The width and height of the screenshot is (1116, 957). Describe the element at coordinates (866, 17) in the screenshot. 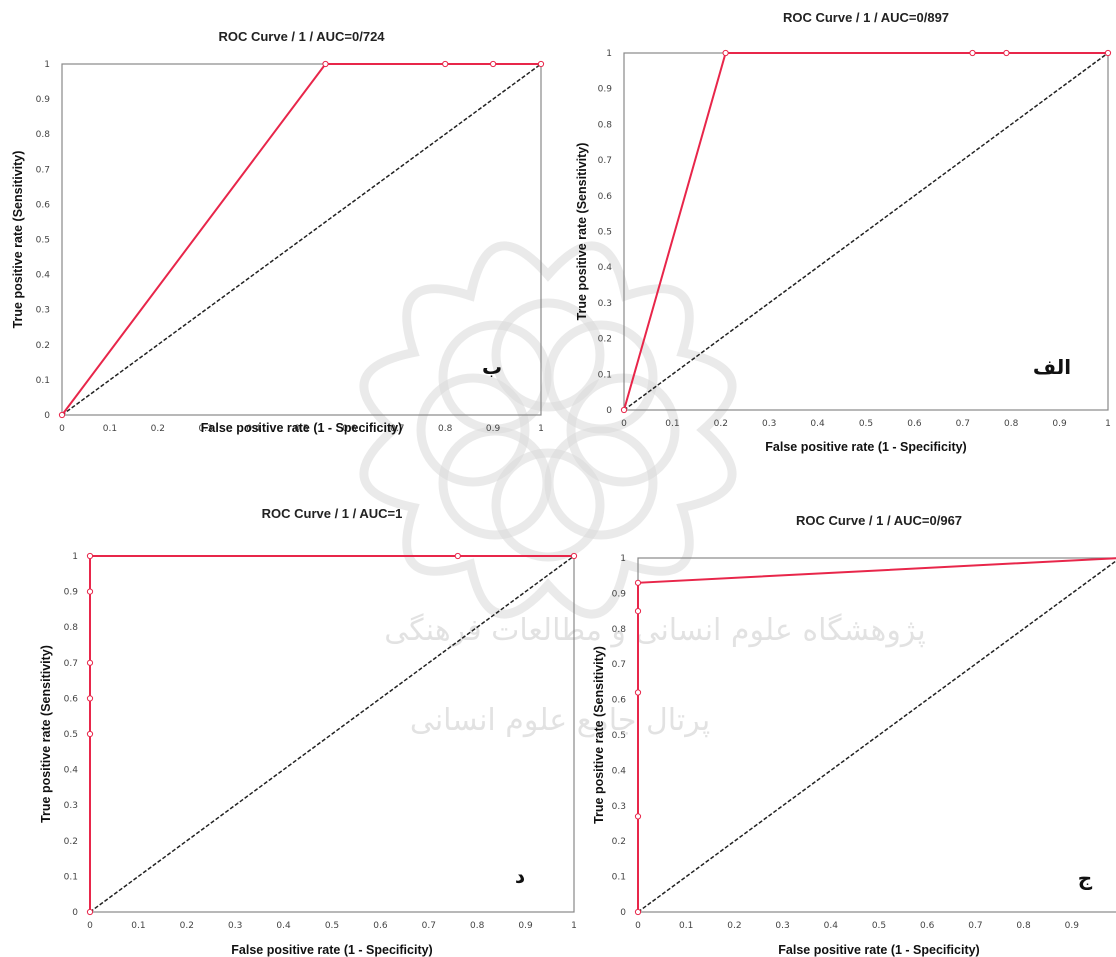

I see `chart-title: ROC Curve / 1 / AUC=0/897` at that location.